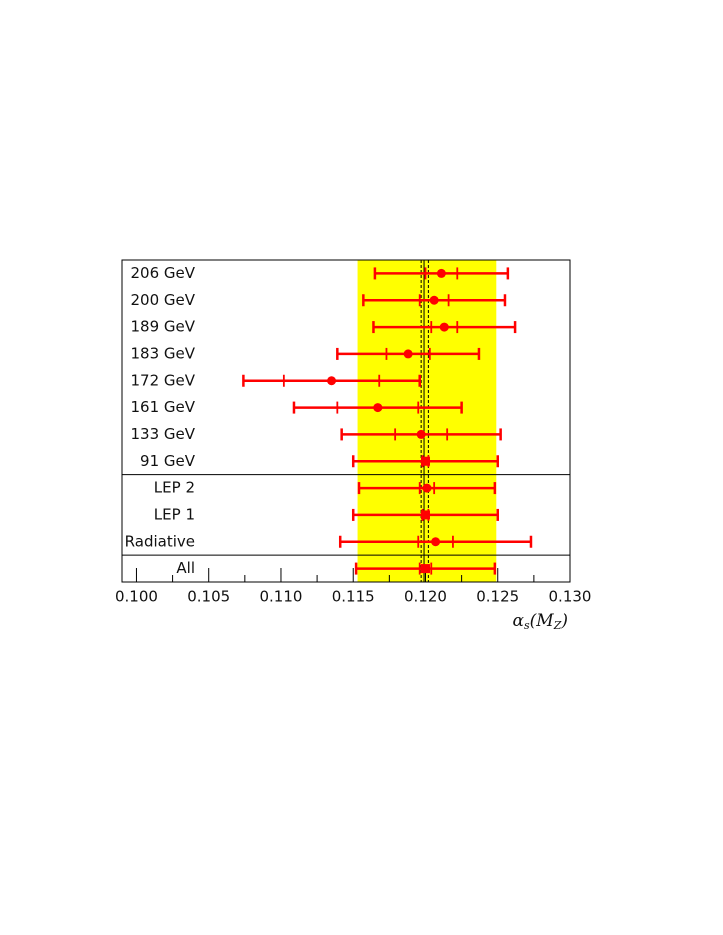 The image size is (723, 935). What do you see at coordinates (162, 327) in the screenshot?
I see `row-label: 189 GeV` at bounding box center [162, 327].